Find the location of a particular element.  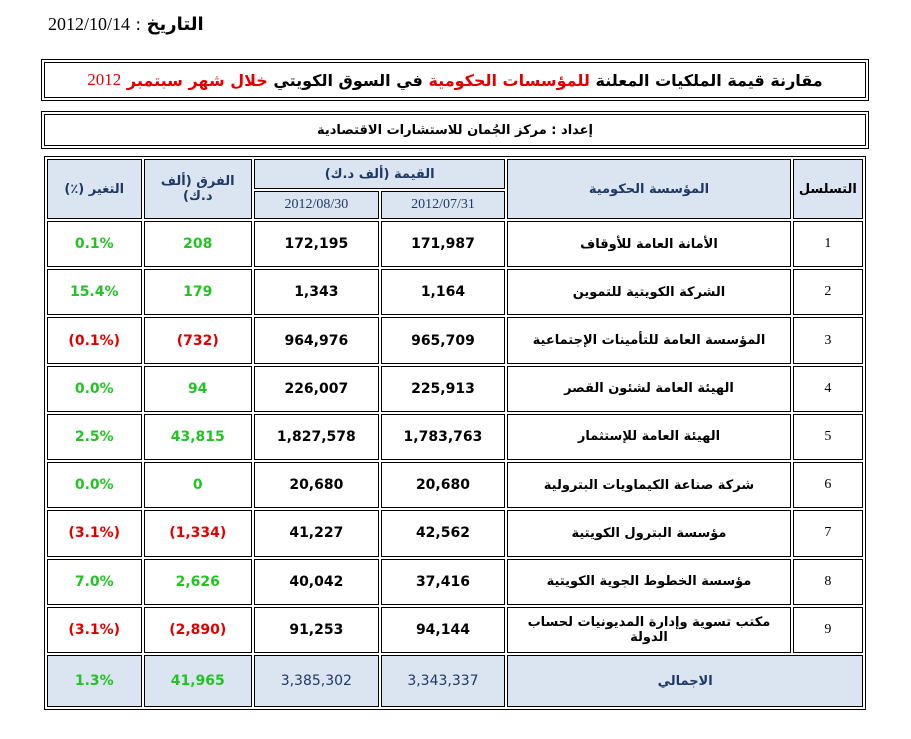

row-difference: 208 is located at coordinates (198, 244).